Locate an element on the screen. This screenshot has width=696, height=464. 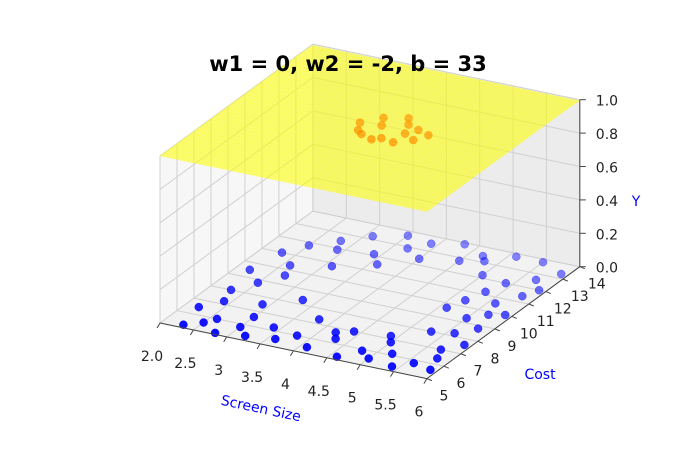
x-tick-label: 4.5 is located at coordinates (319, 392).